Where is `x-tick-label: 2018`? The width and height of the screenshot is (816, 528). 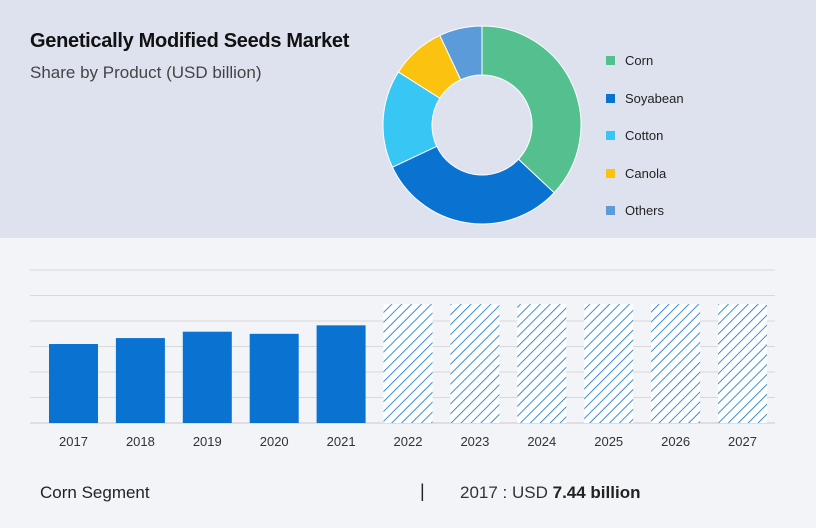 x-tick-label: 2018 is located at coordinates (140, 441).